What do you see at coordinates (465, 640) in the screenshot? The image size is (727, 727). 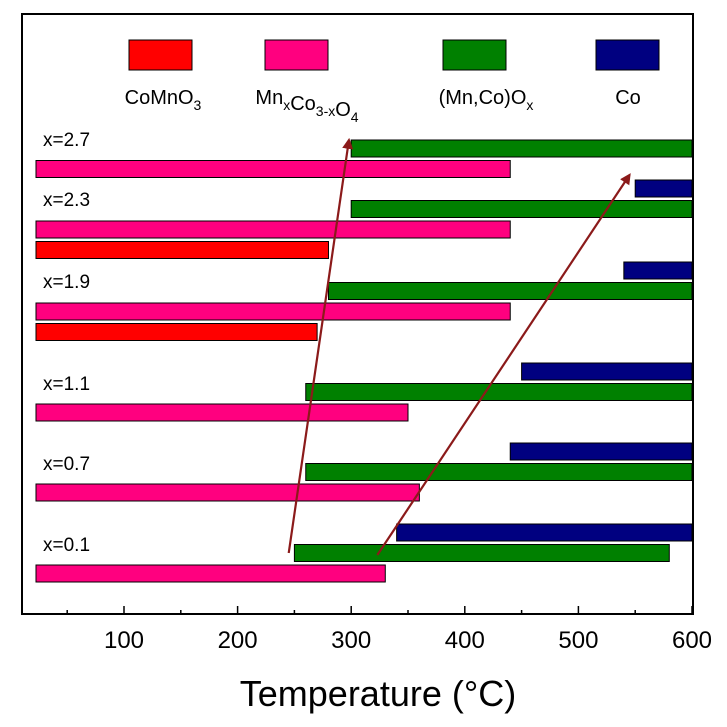 I see `x-tick-label: 400` at bounding box center [465, 640].